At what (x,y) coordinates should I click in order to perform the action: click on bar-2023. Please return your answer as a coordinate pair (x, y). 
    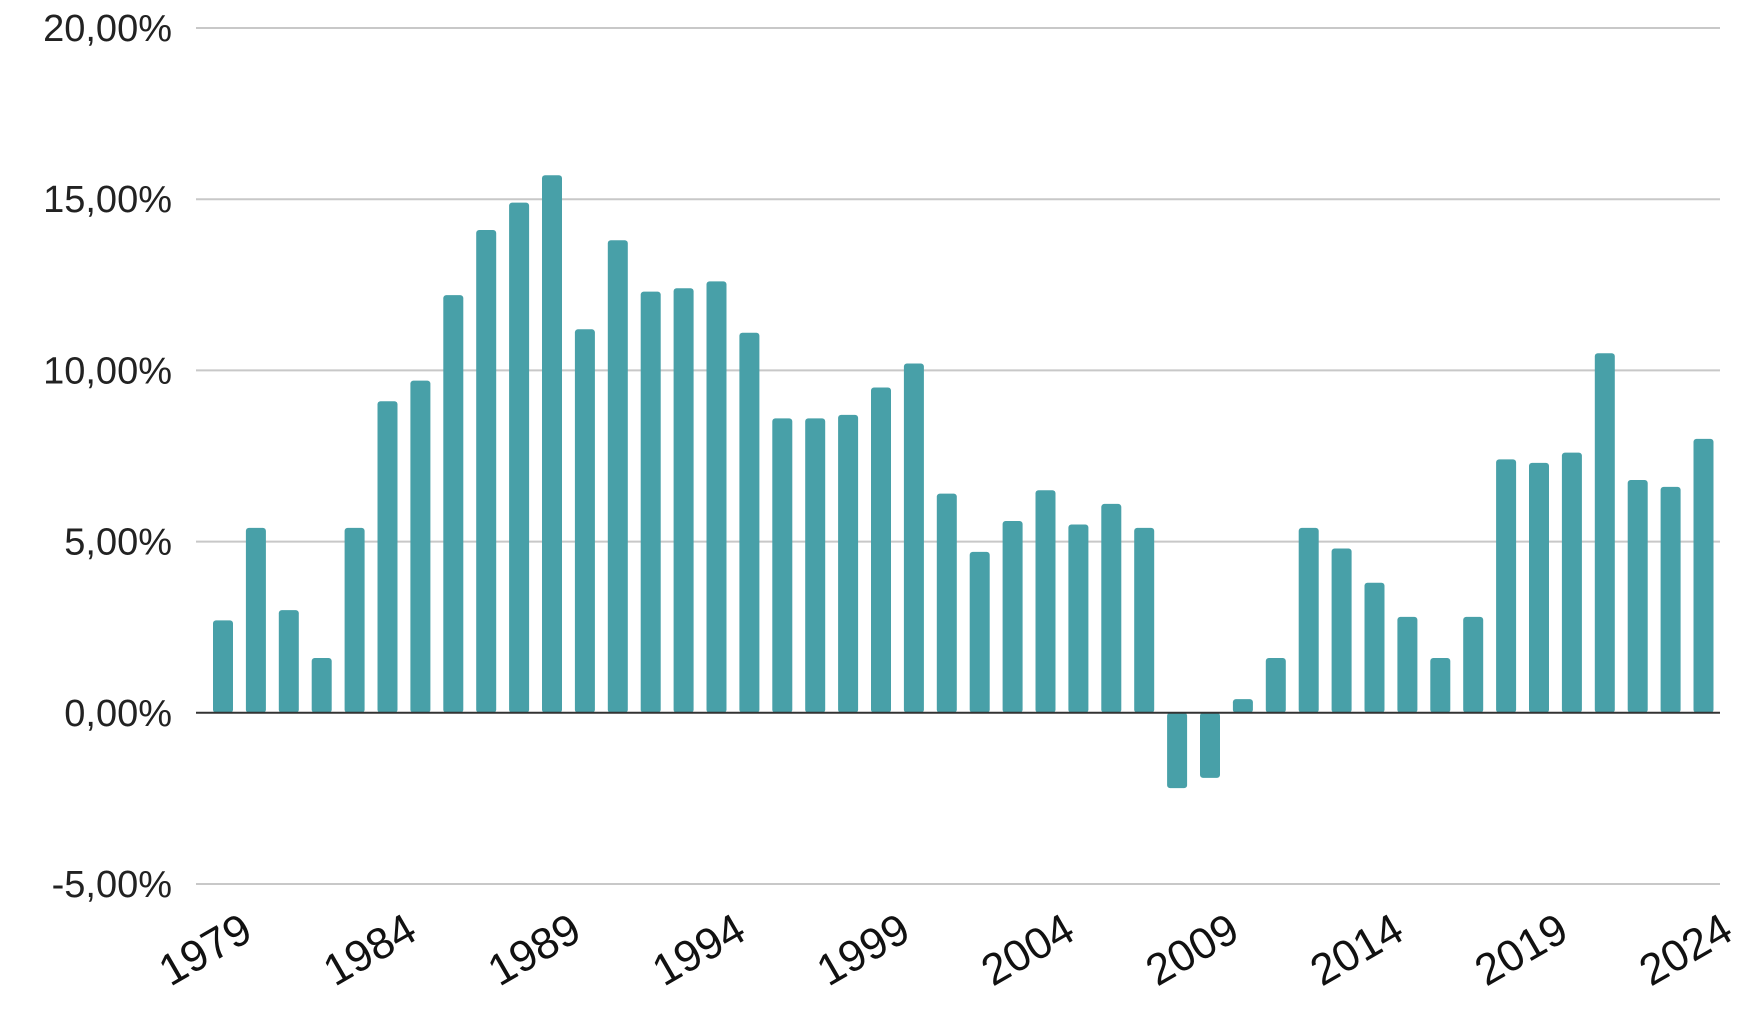
    Looking at the image, I should click on (1670, 599).